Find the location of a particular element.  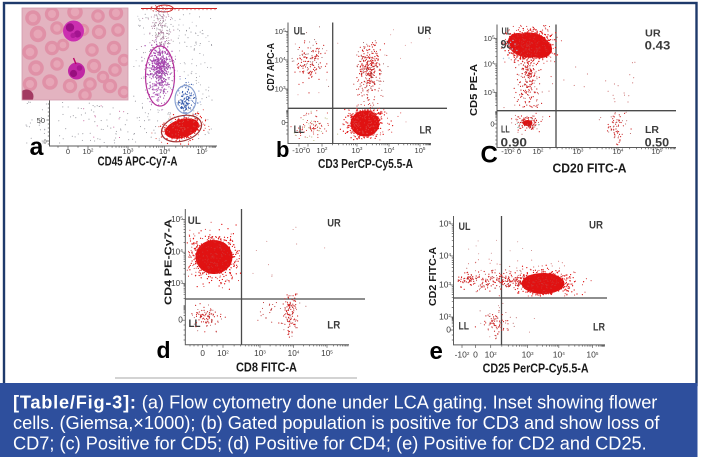

svg-text: b is located at coordinates (282, 149).